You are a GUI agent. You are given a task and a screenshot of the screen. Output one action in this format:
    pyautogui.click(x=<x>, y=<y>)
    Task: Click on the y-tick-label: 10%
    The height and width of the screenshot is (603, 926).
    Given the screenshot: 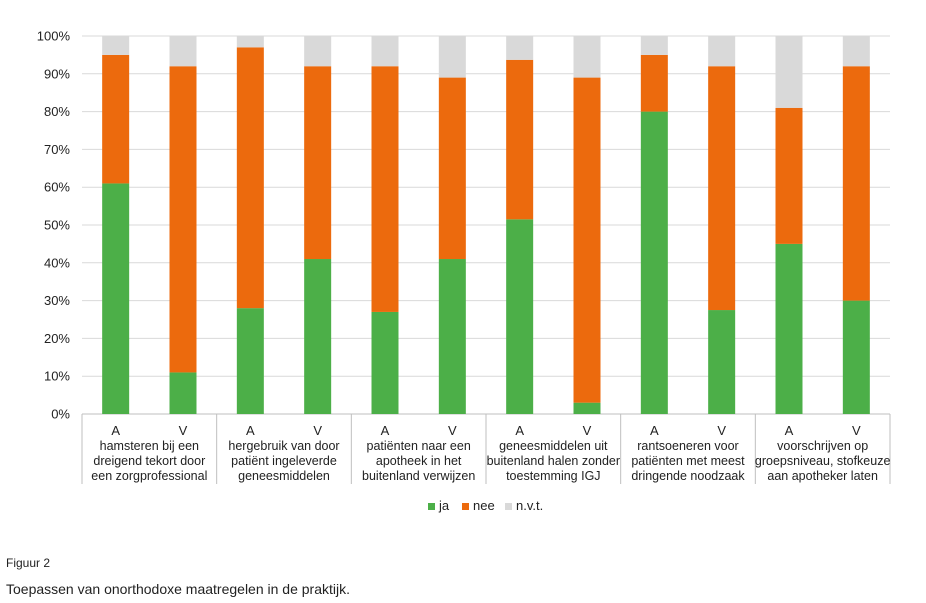 What is the action you would take?
    pyautogui.click(x=57, y=376)
    